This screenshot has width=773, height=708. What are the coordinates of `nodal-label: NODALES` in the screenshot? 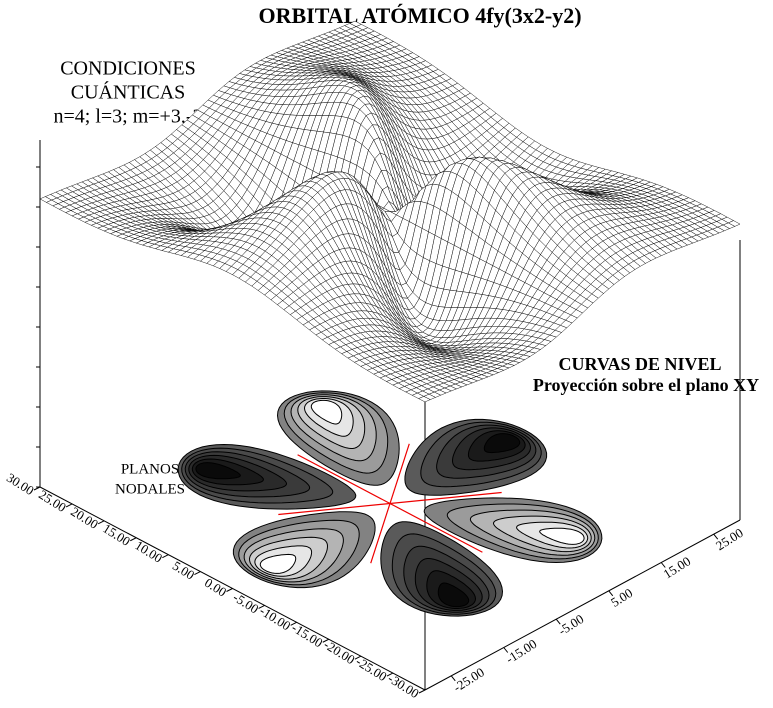 It's located at (150, 489).